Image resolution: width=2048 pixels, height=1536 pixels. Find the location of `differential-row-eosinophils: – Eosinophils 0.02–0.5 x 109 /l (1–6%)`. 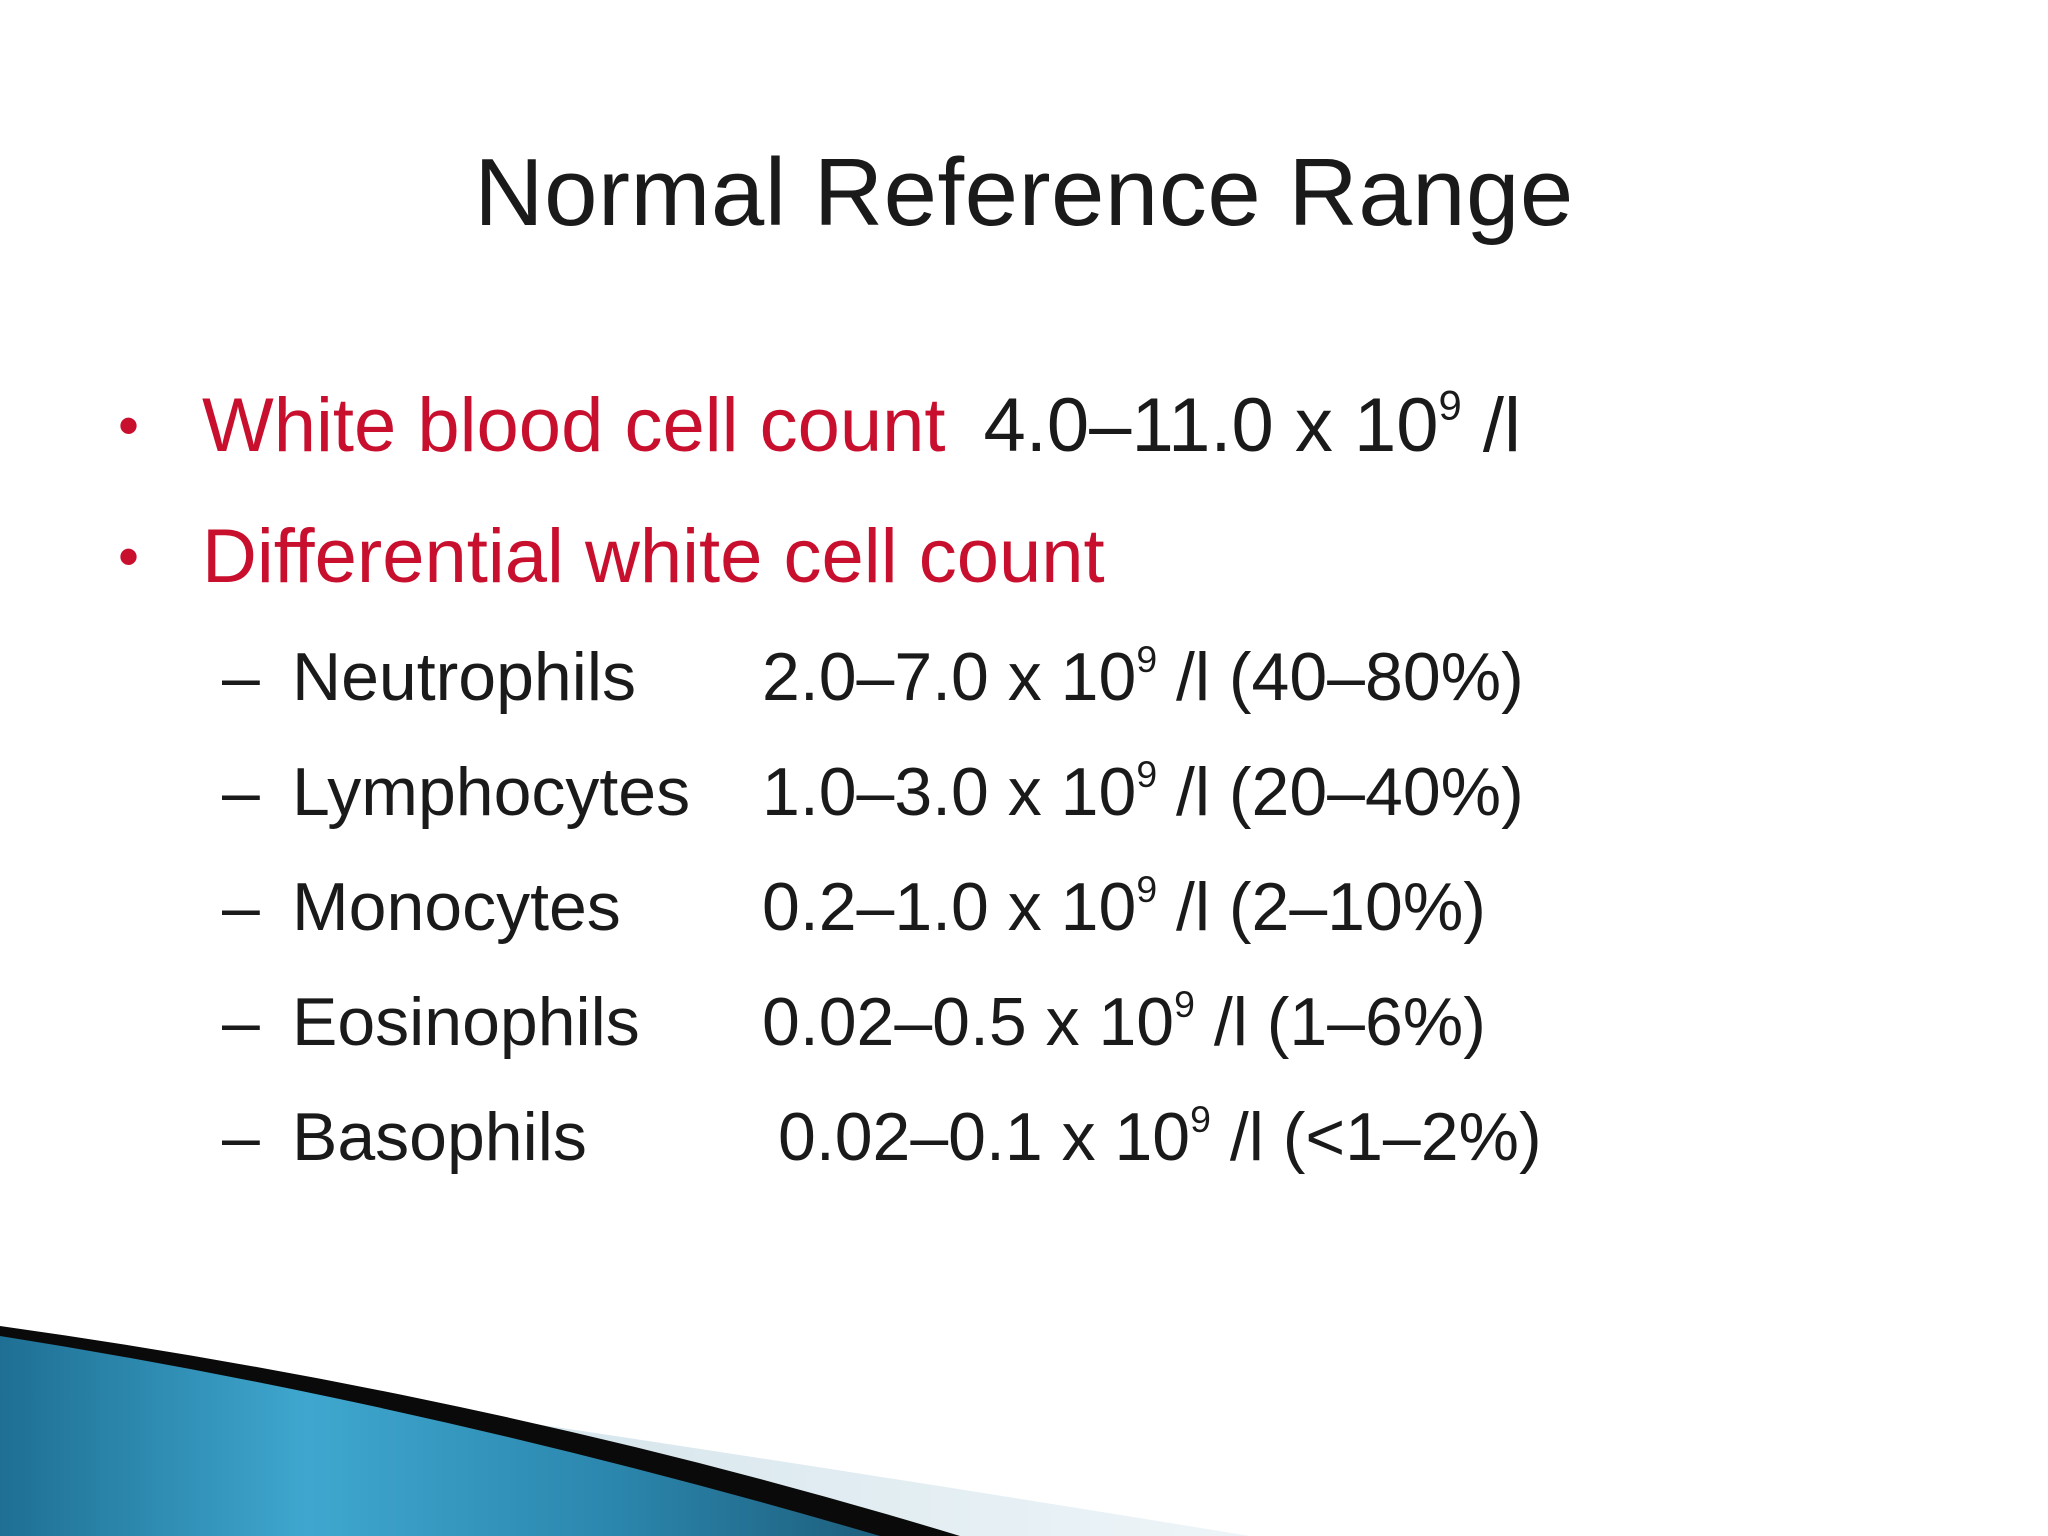

differential-row-eosinophils: – Eosinophils 0.02–0.5 x 109 /l (1–6%) is located at coordinates (854, 1022).